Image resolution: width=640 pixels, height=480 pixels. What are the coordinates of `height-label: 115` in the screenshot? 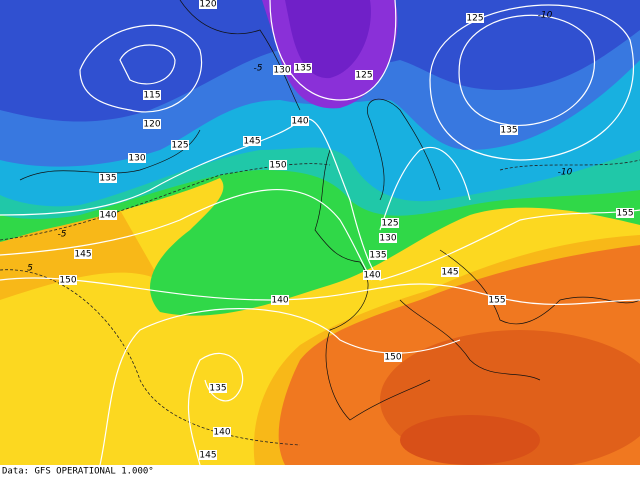 It's located at (151, 96).